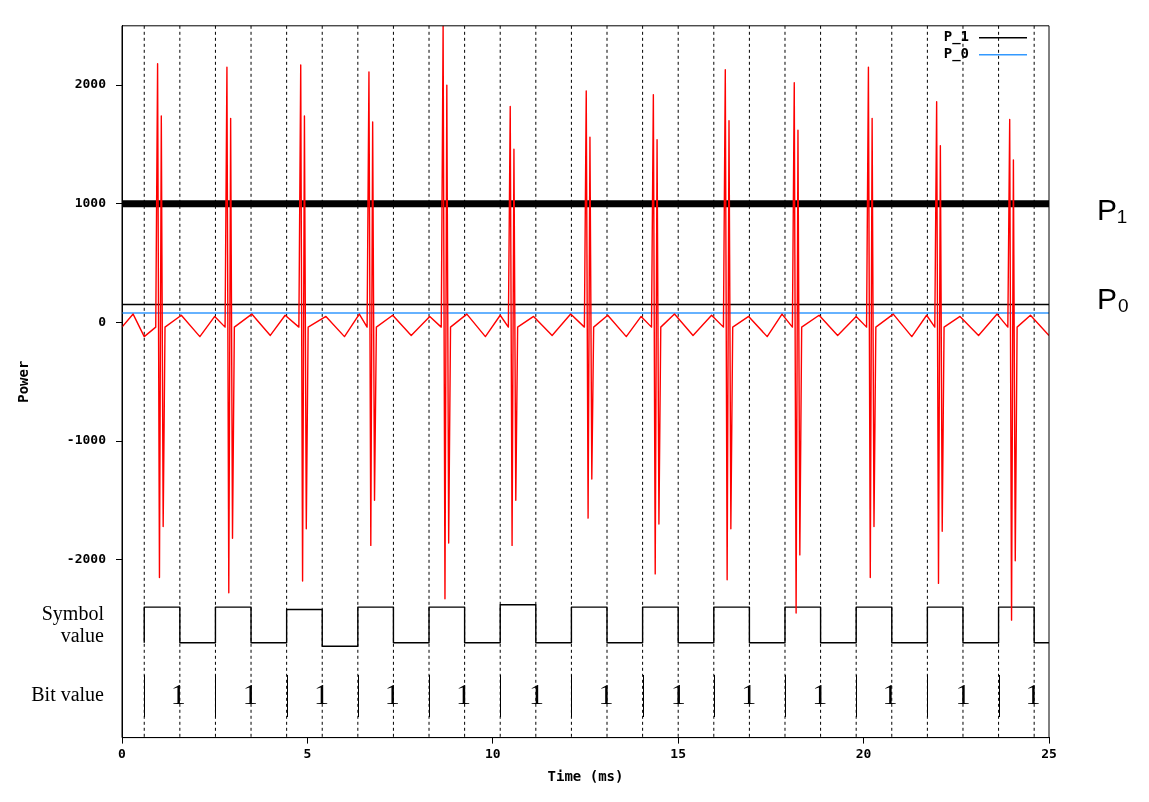 Image resolution: width=1149 pixels, height=802 pixels. I want to click on x-axis-title: Time (ms), so click(585, 776).